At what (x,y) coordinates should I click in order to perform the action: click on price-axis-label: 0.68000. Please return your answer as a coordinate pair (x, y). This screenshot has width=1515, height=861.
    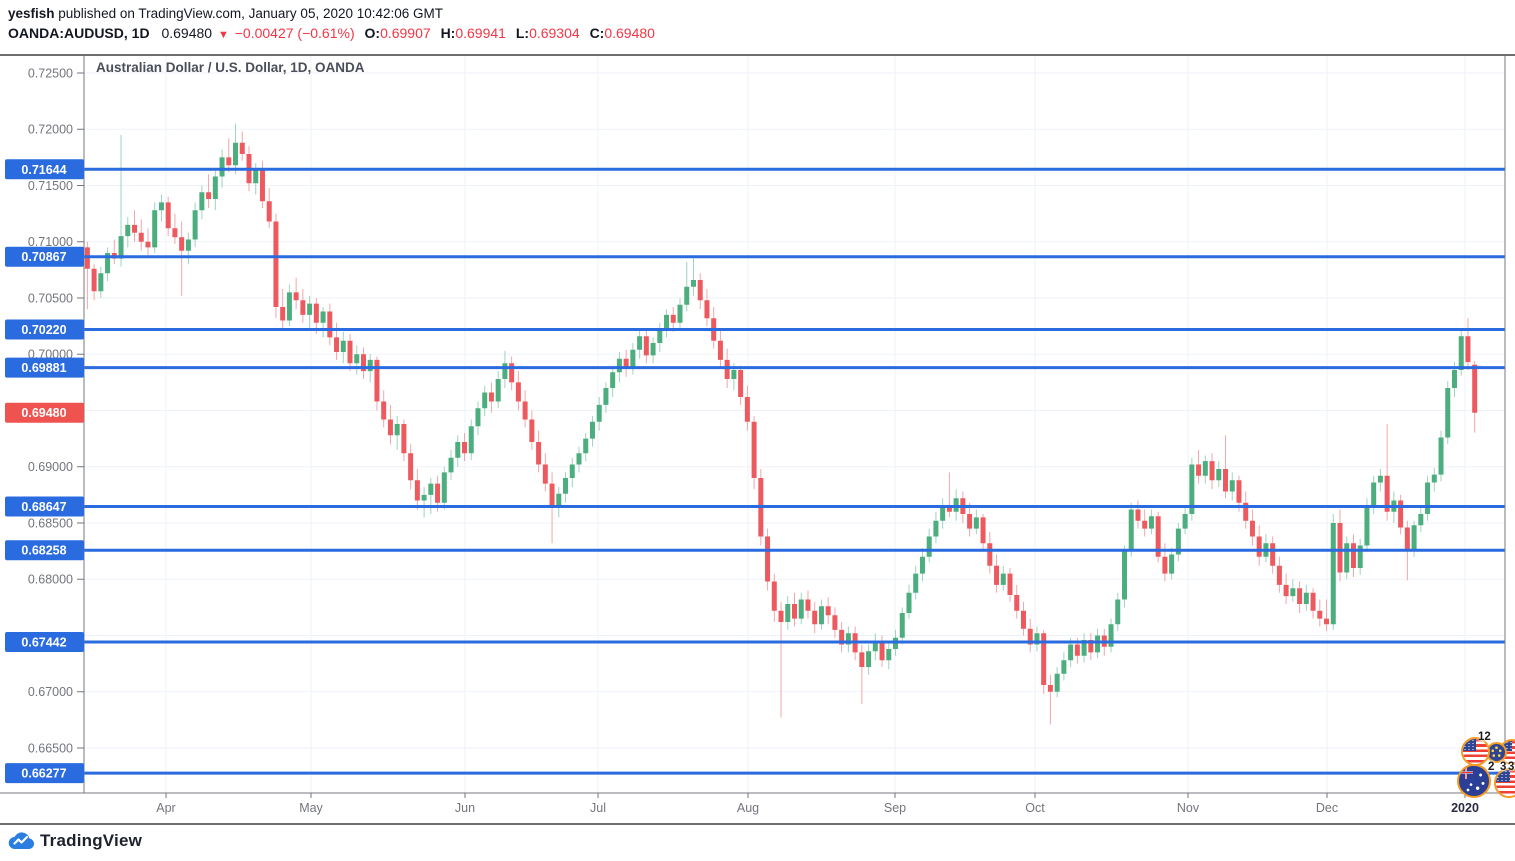
    Looking at the image, I should click on (50, 580).